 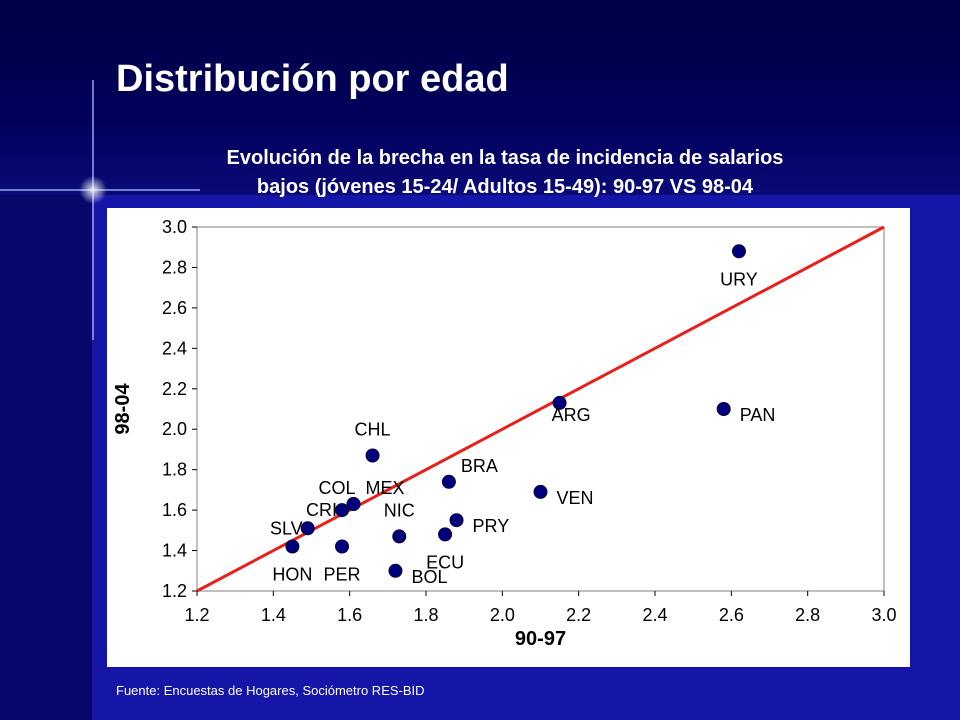 I want to click on x-tick-label: 2.8, so click(x=807, y=615).